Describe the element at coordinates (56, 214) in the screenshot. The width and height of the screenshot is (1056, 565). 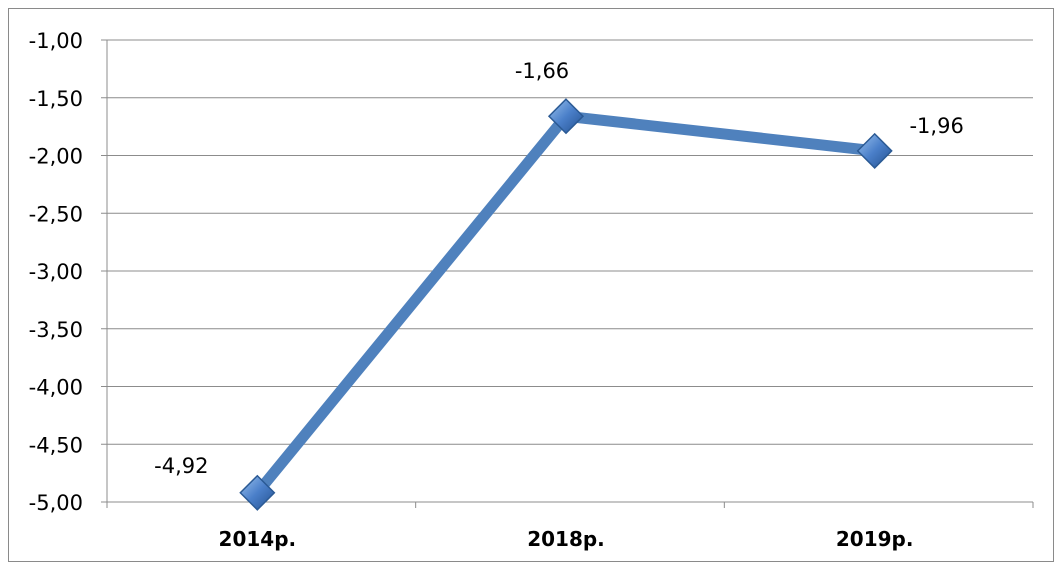
I see `y-tick-label: -2,50` at that location.